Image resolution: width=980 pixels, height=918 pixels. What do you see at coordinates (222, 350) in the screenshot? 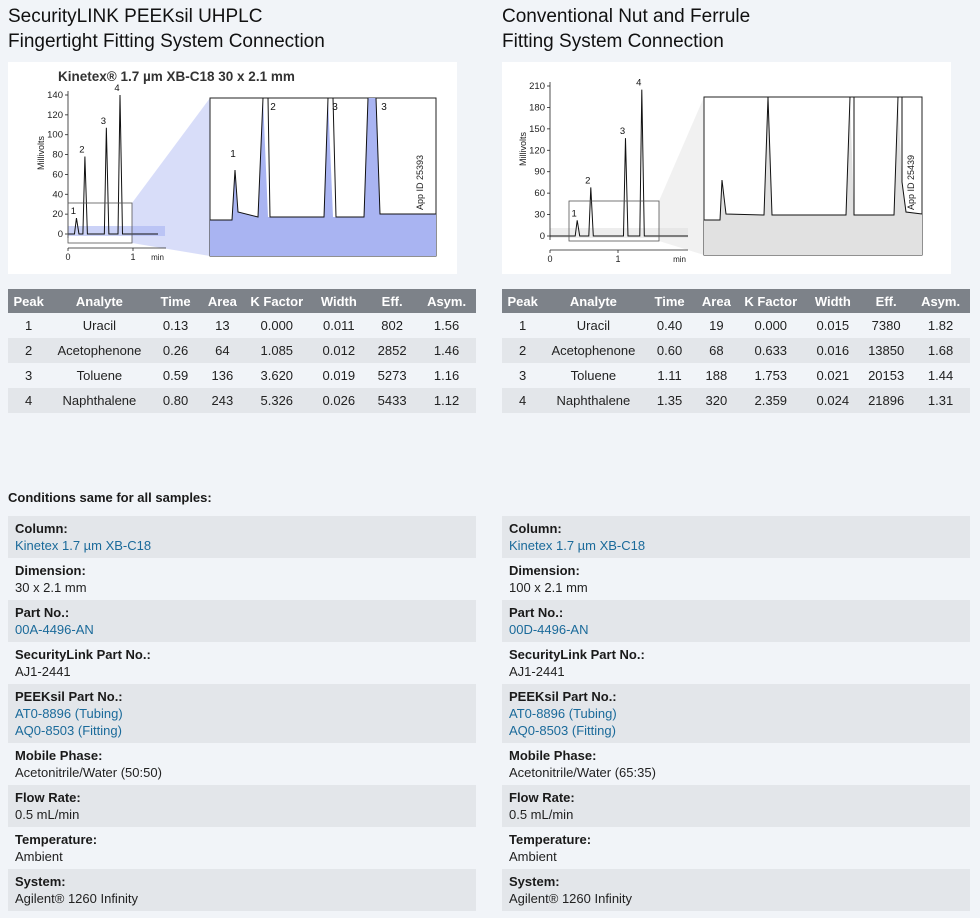
I see `table-cell: 64` at bounding box center [222, 350].